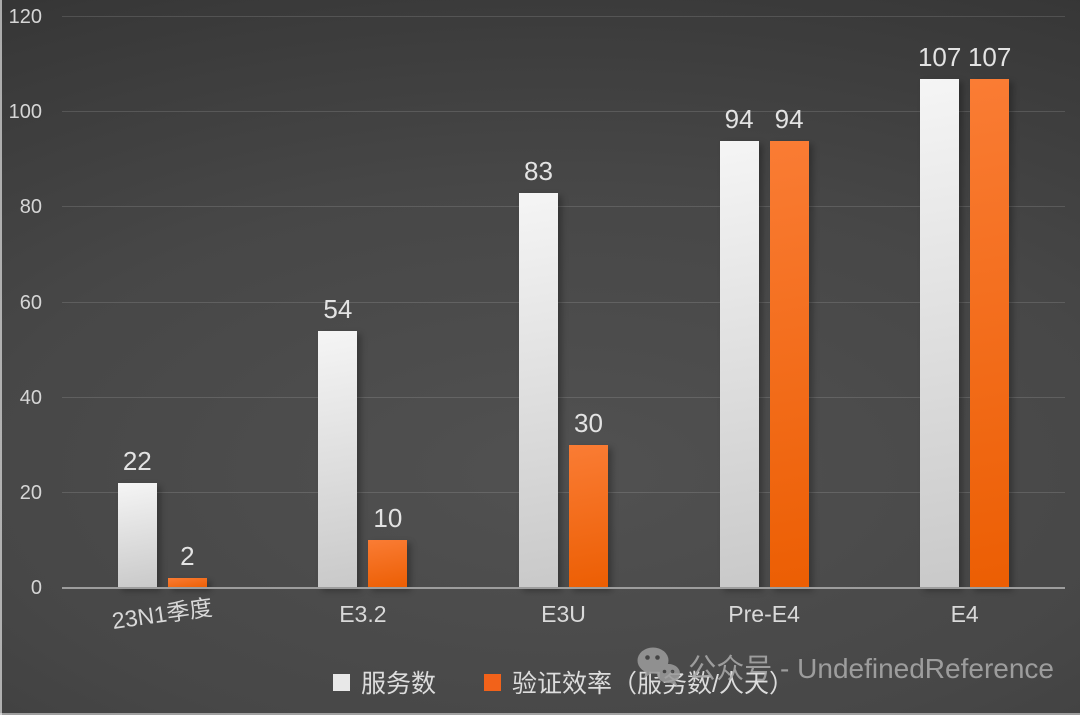 The height and width of the screenshot is (715, 1080). What do you see at coordinates (538, 373) in the screenshot?
I see `bar-services: 83` at bounding box center [538, 373].